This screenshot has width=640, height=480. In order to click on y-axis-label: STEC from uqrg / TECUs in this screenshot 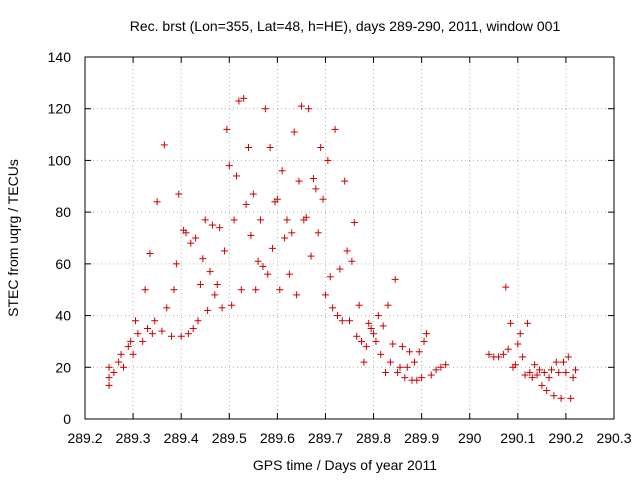, I will do `click(13, 238)`.